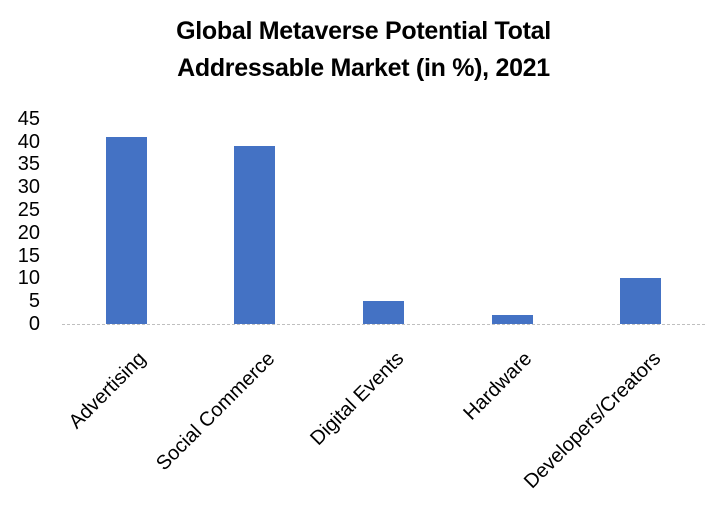  What do you see at coordinates (363, 68) in the screenshot?
I see `chart-title-line-2: Addressable Market (in %), 2021` at bounding box center [363, 68].